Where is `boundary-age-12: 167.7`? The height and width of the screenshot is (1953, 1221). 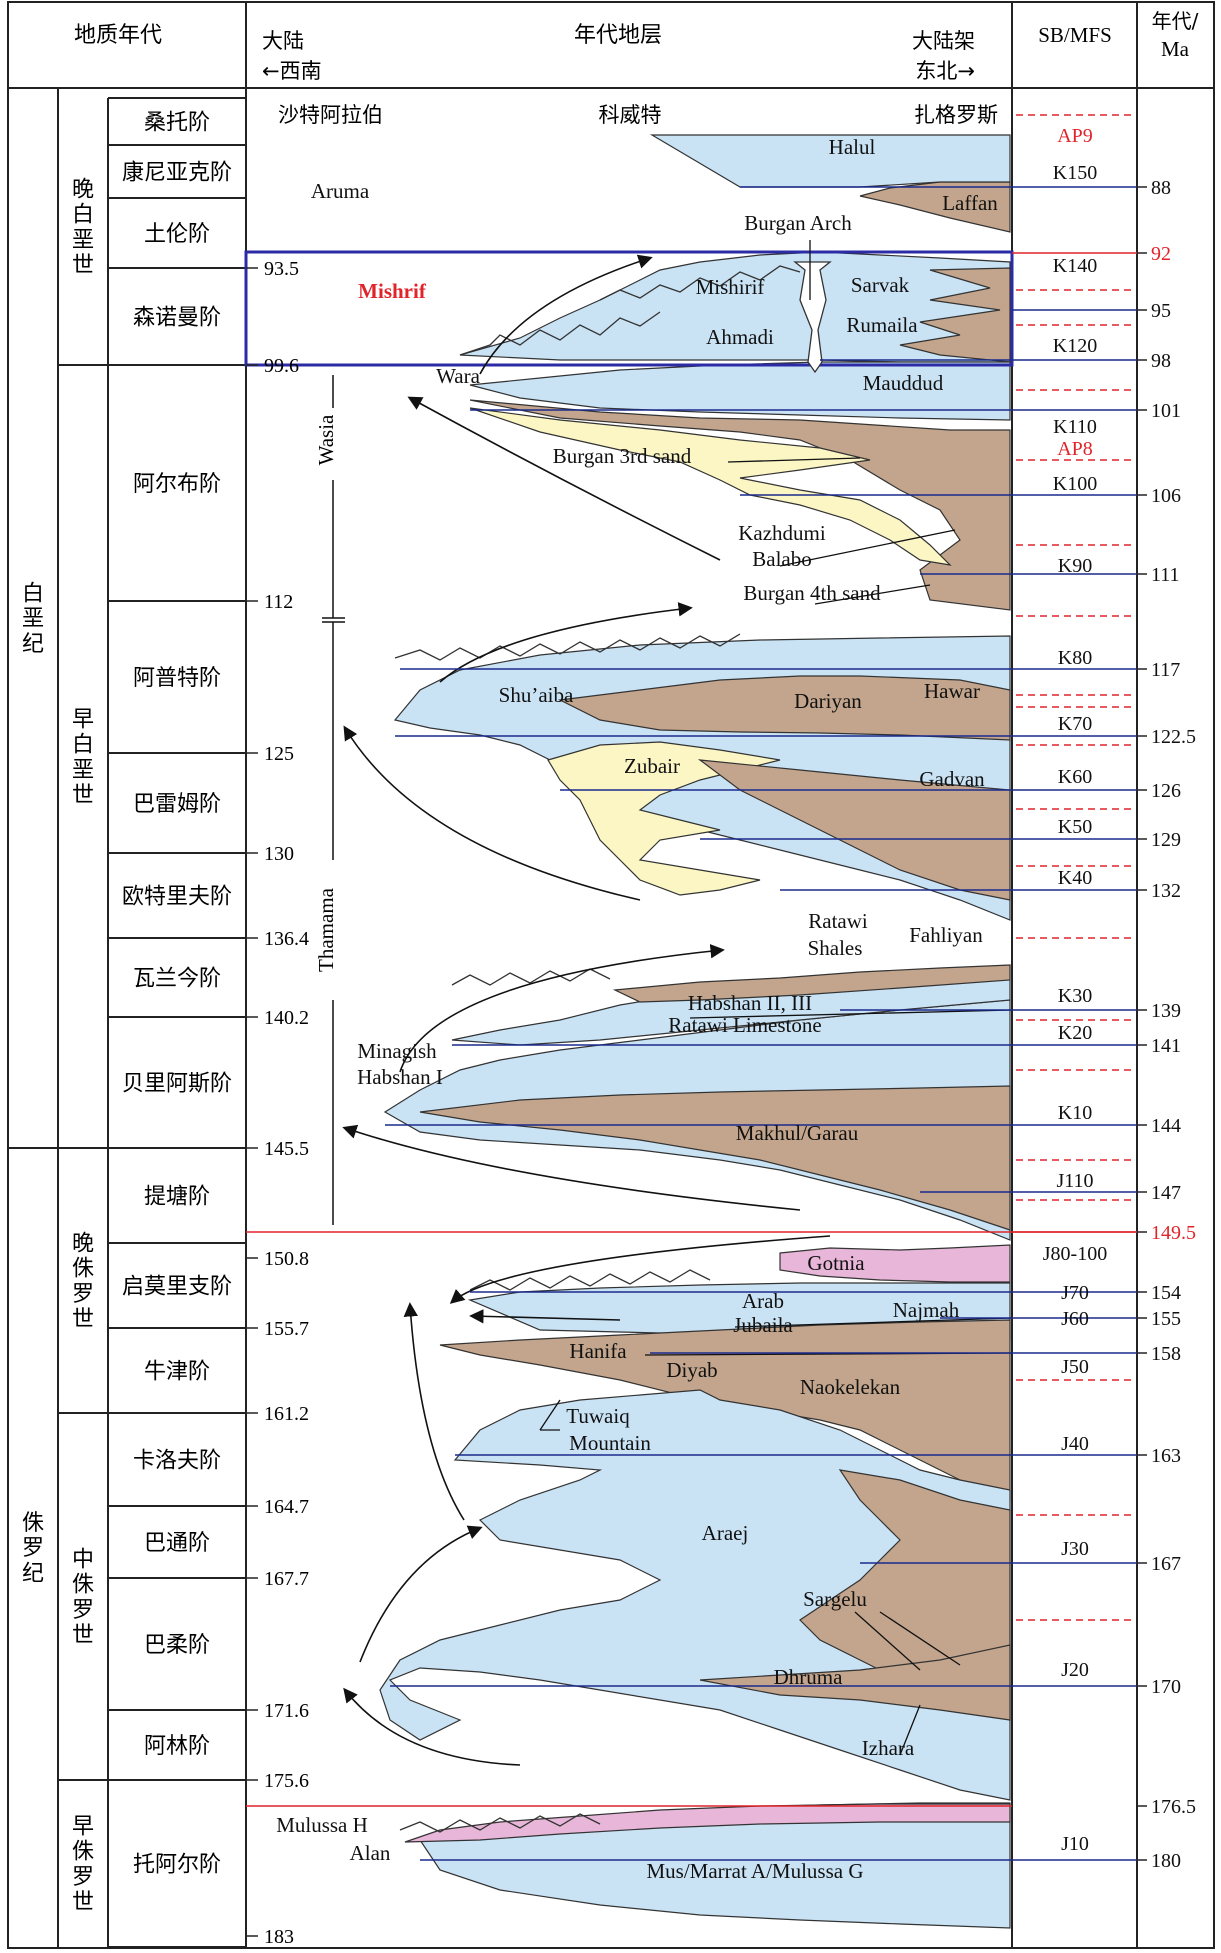
boundary-age-12: 167.7 is located at coordinates (286, 1579).